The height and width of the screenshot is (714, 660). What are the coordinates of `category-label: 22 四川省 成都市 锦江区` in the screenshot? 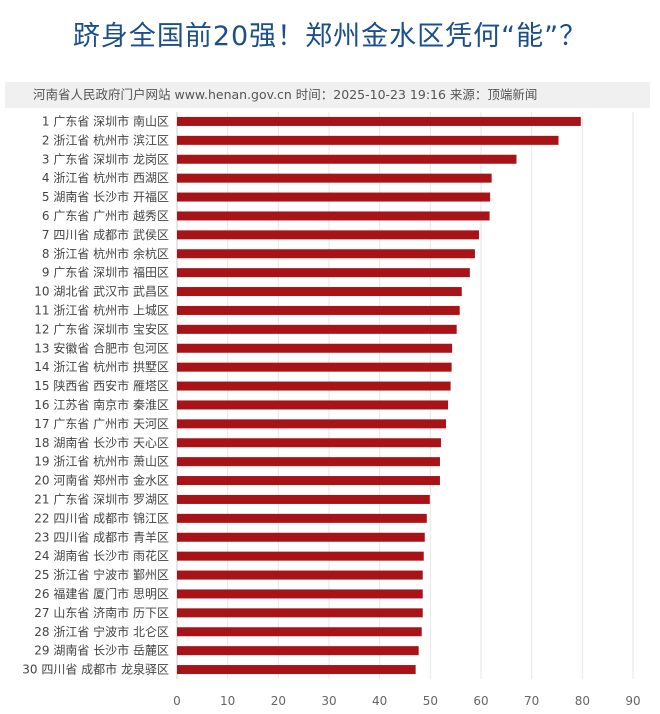 It's located at (101, 517).